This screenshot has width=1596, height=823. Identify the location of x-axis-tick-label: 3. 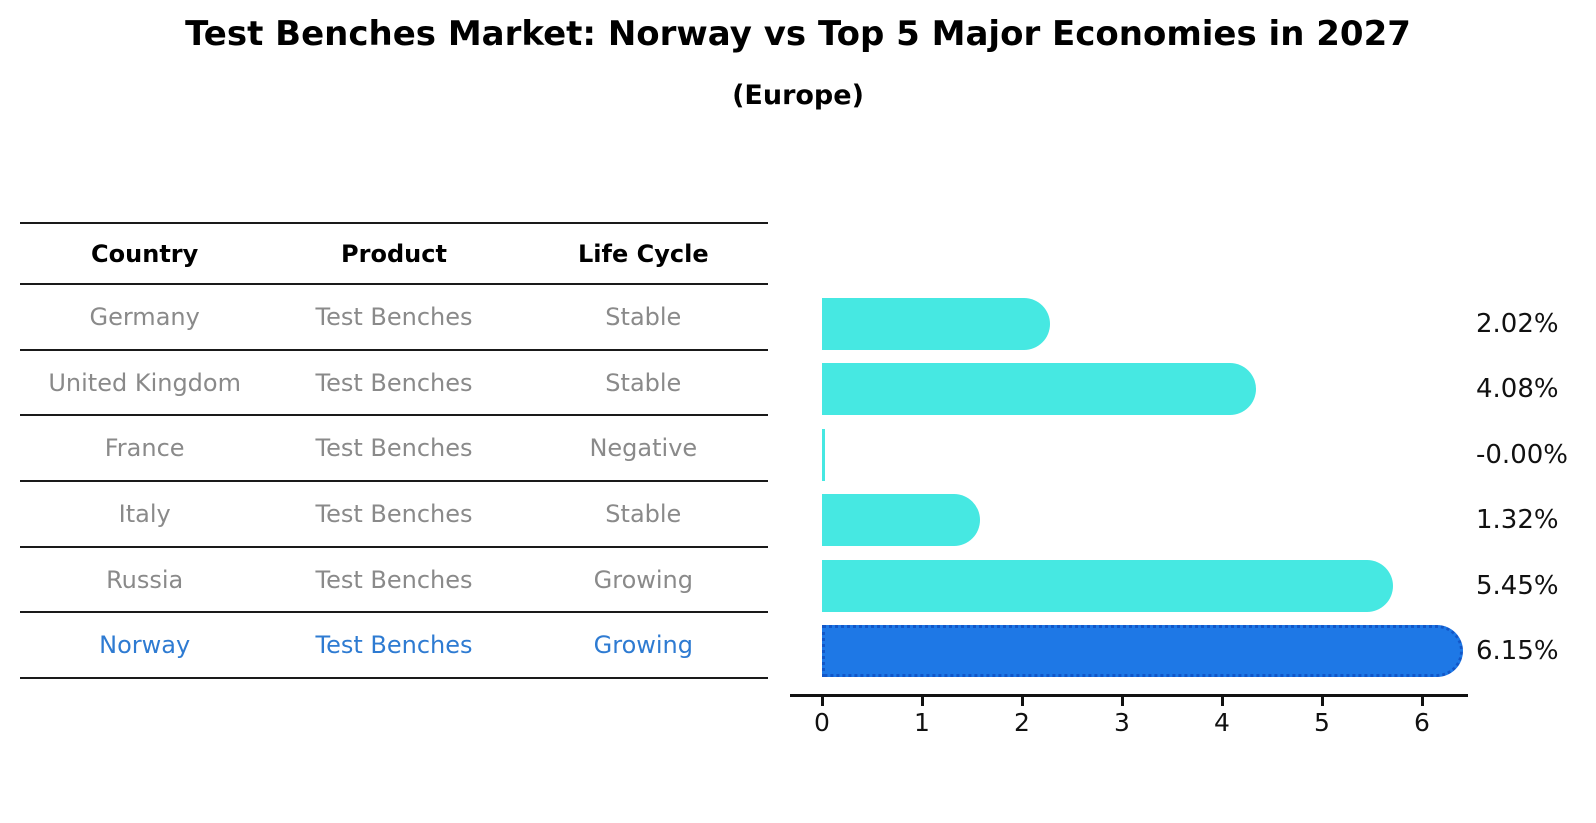
(1122, 722).